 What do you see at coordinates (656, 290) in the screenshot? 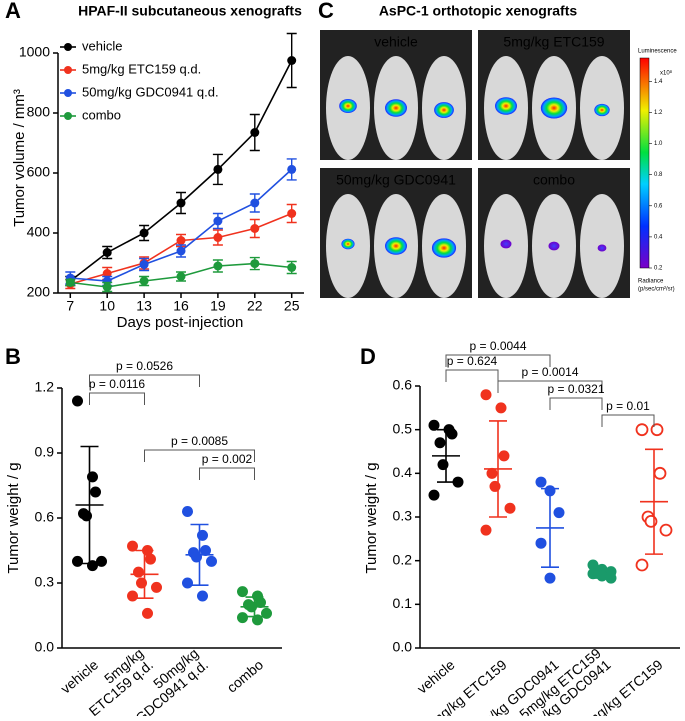
I see `colorbar-caption: (p/sec/cm²/sr)` at bounding box center [656, 290].